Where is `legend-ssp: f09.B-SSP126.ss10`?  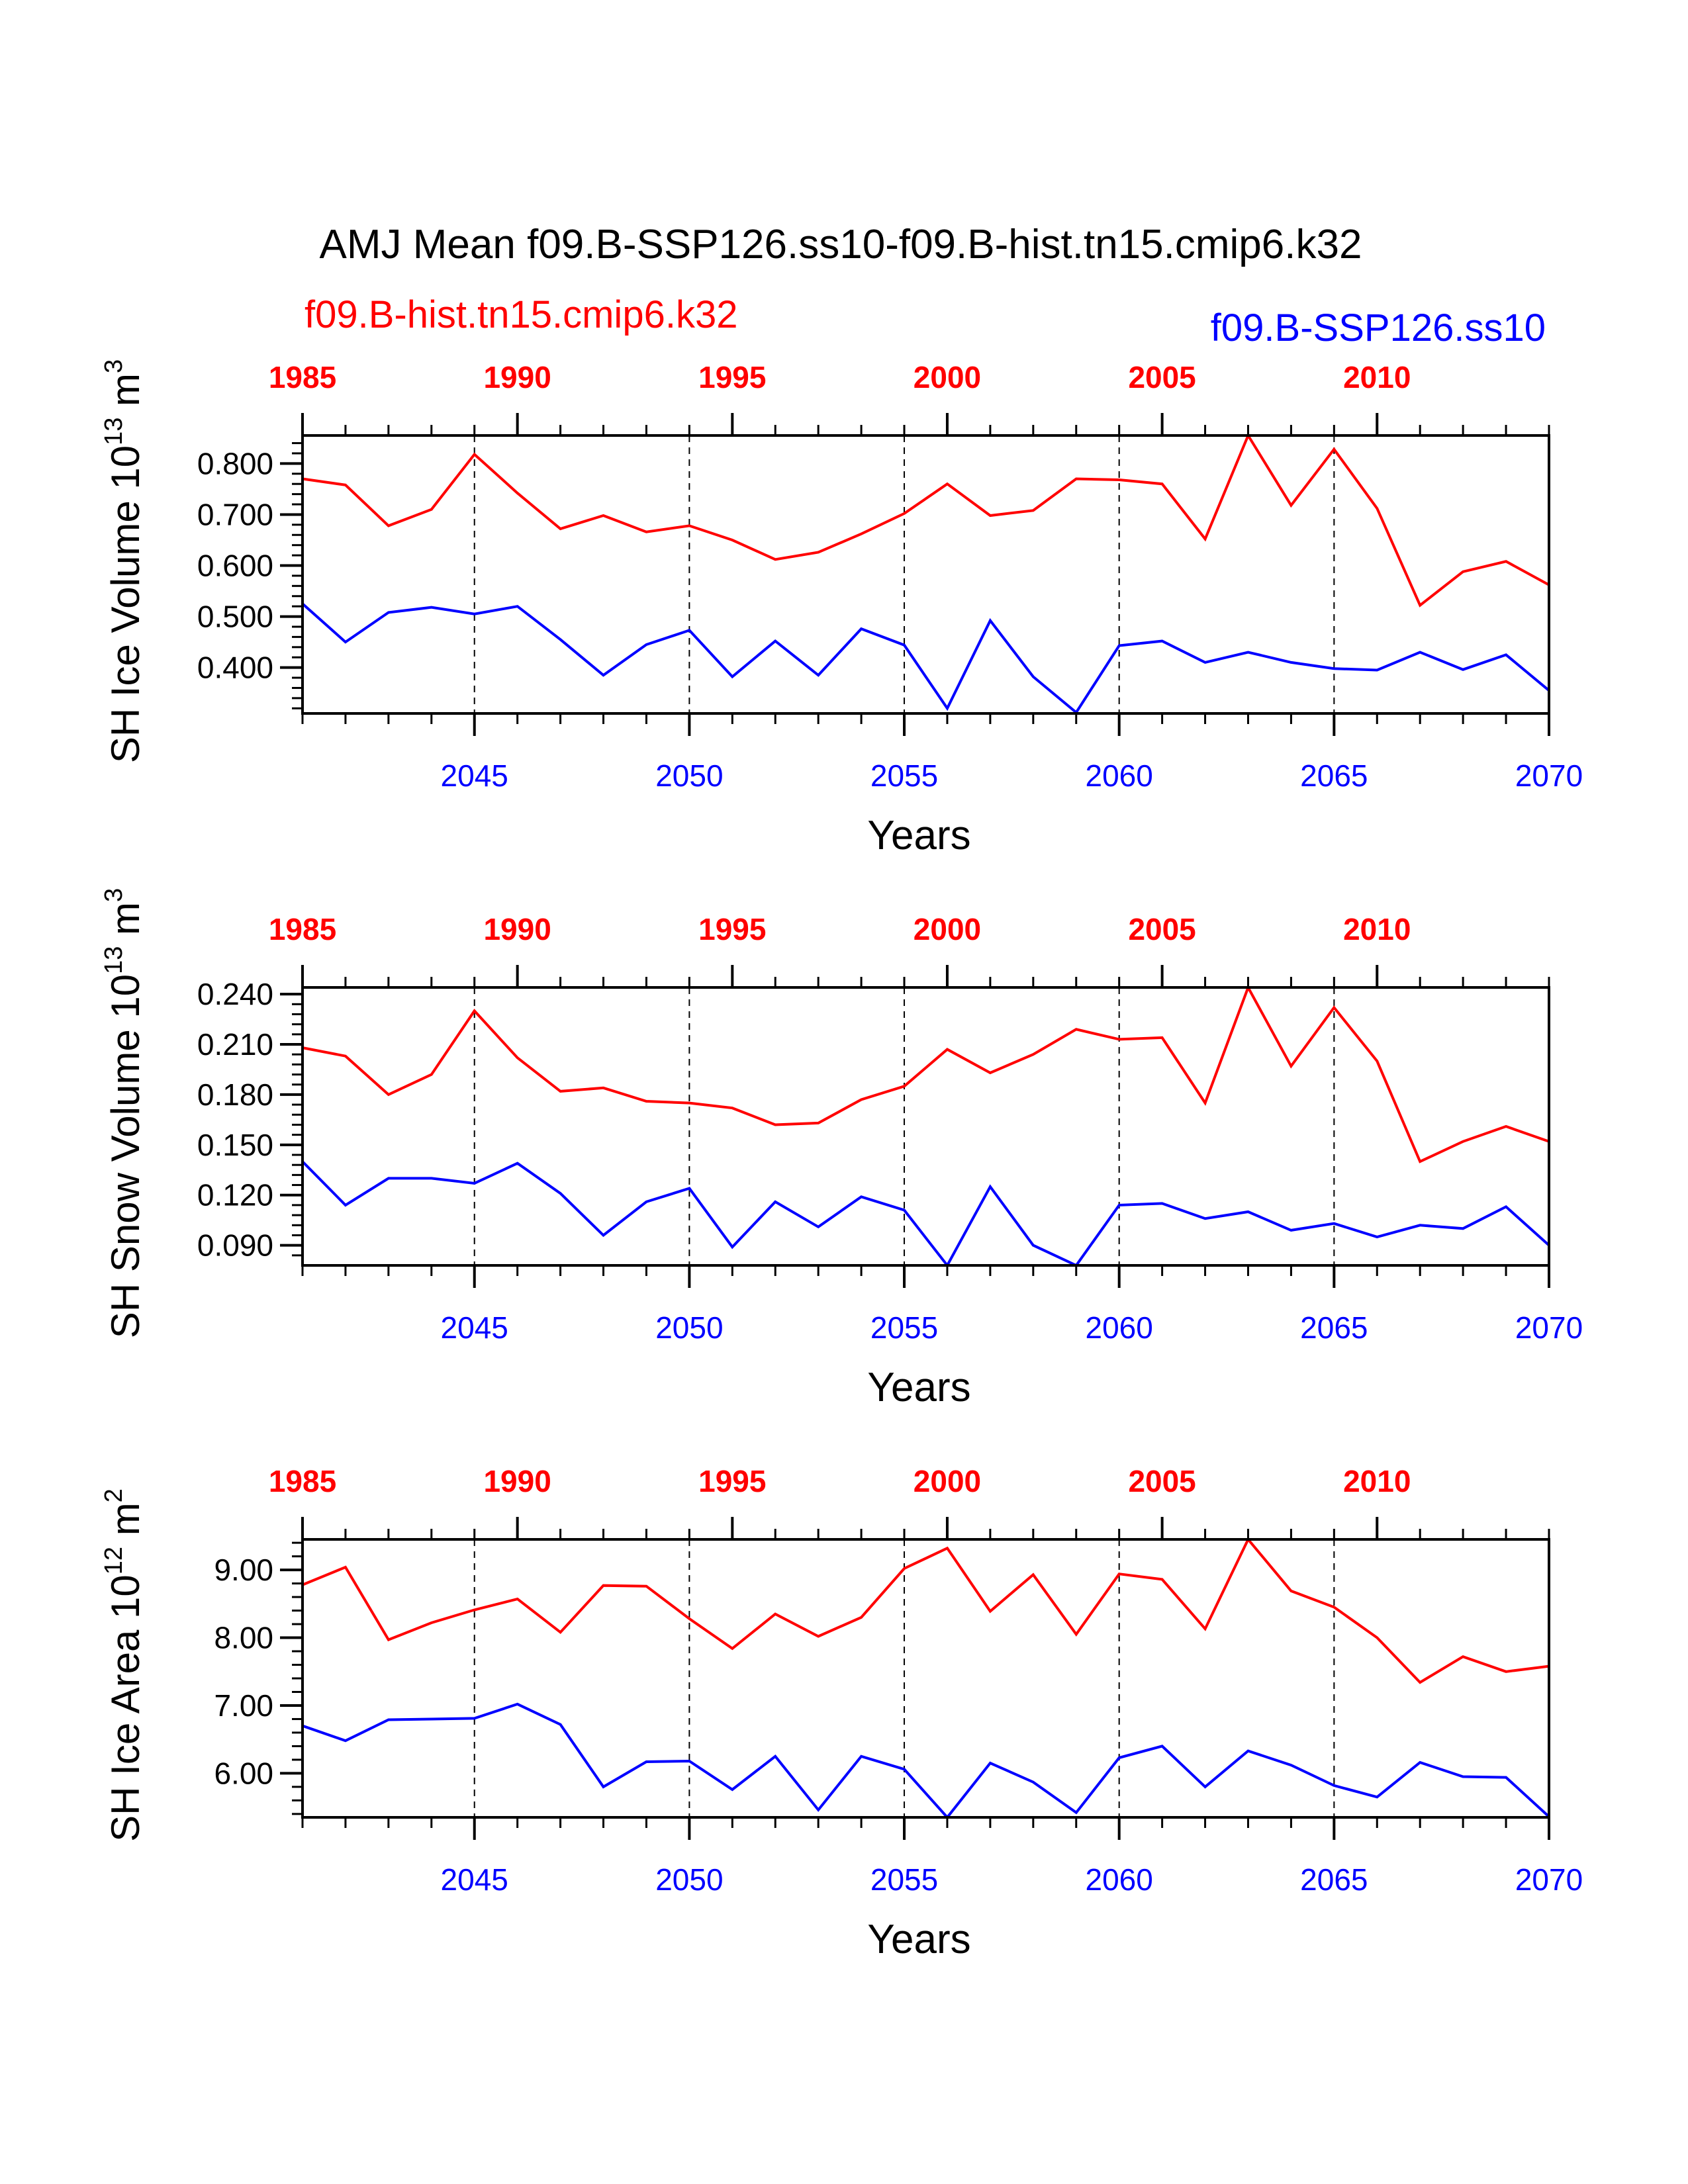 legend-ssp: f09.B-SSP126.ss10 is located at coordinates (1378, 327).